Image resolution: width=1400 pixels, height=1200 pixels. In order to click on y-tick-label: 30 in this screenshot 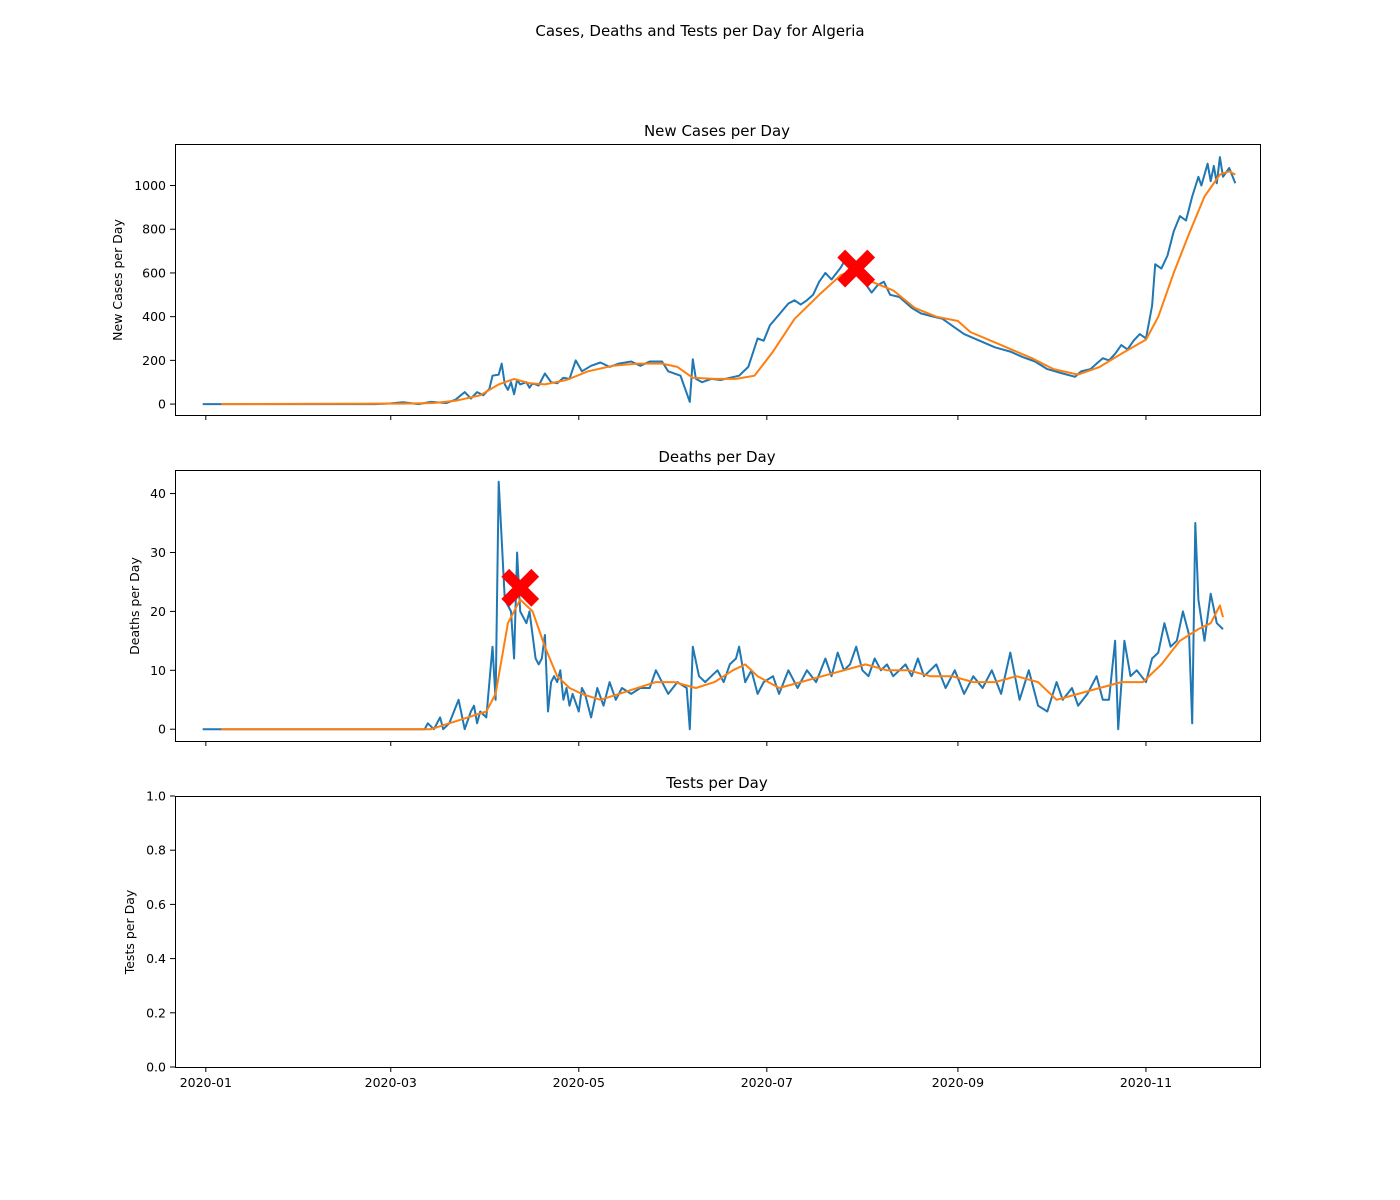, I will do `click(158, 552)`.